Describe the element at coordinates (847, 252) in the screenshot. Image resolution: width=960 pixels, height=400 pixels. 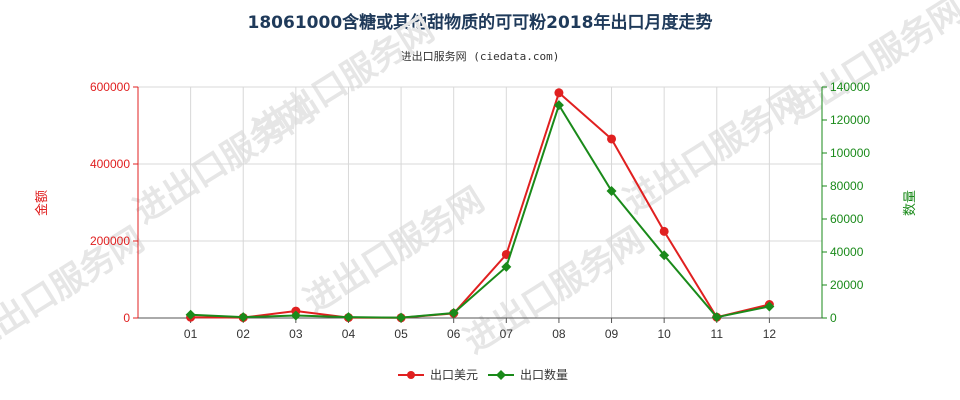
I see `right-tick-label: 40000` at that location.